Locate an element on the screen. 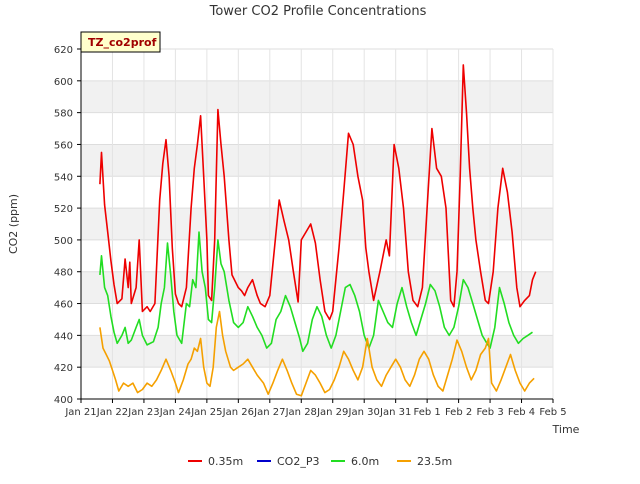 This screenshot has height=484, width=640. x-tick-label: Jan 22 is located at coordinates (112, 412).